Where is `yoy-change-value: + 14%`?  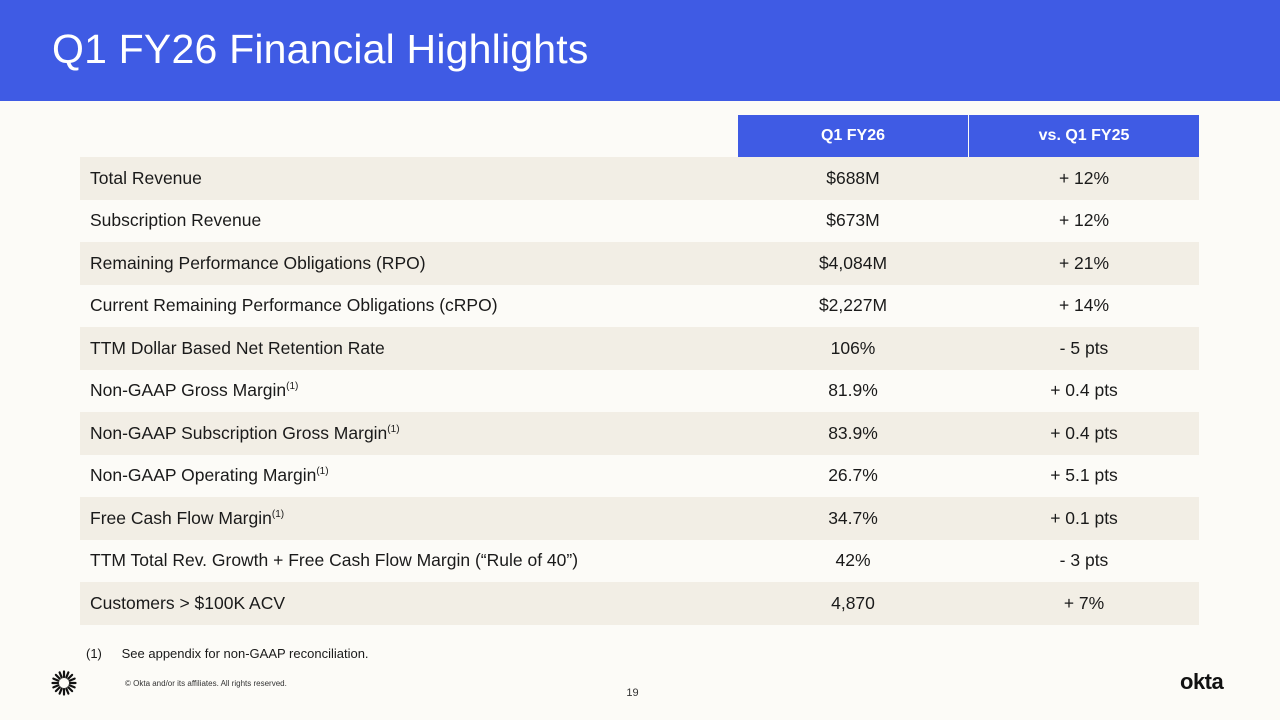
yoy-change-value: + 14% is located at coordinates (1084, 305).